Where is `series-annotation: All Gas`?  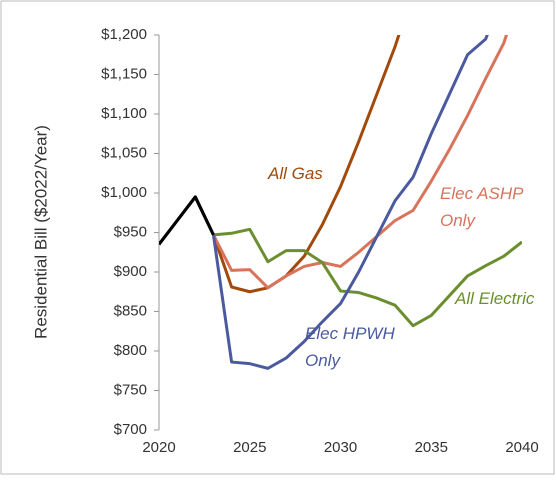 series-annotation: All Gas is located at coordinates (295, 173).